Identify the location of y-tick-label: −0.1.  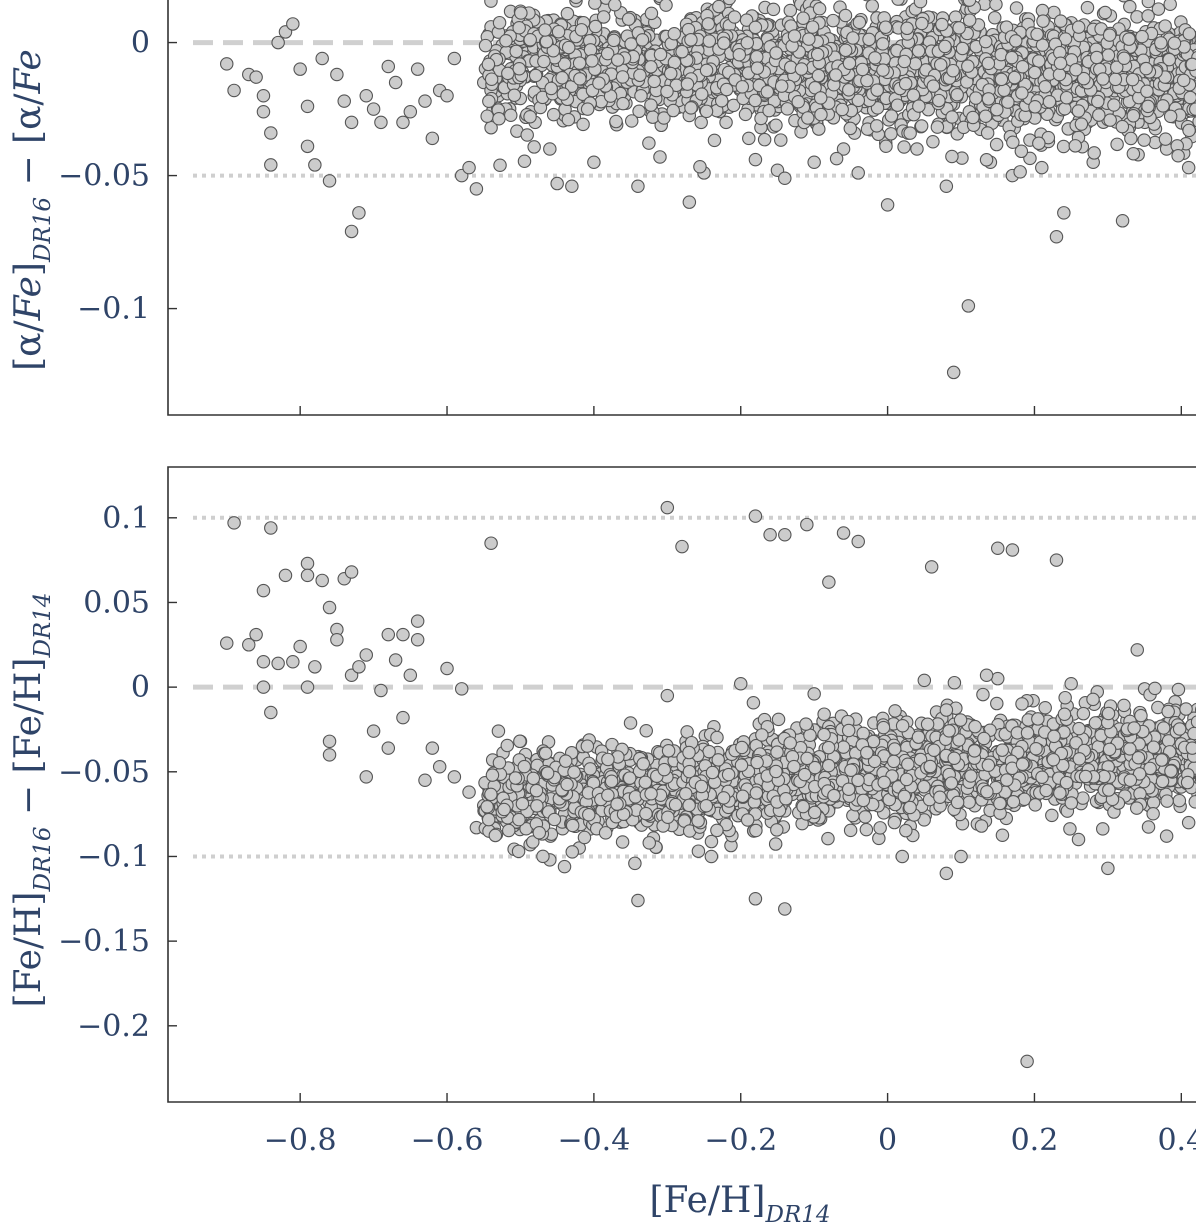
(113, 309).